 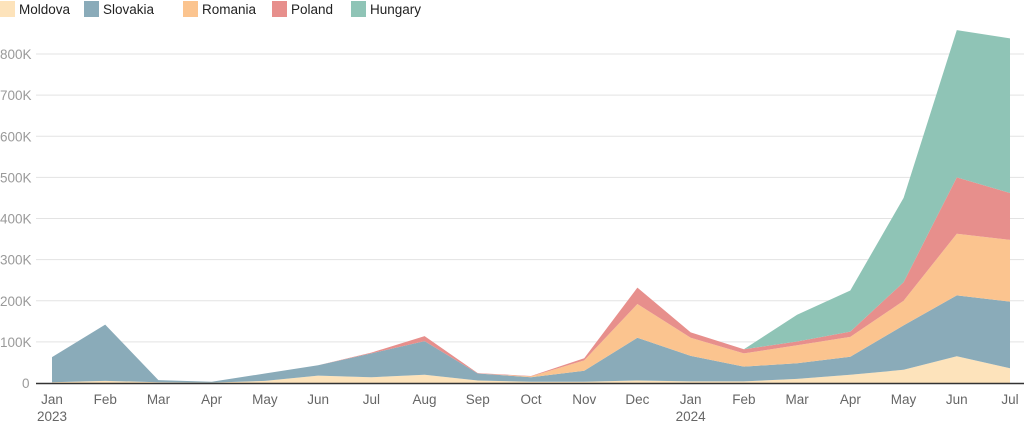 I want to click on x-tick-label: Aug, so click(x=425, y=399).